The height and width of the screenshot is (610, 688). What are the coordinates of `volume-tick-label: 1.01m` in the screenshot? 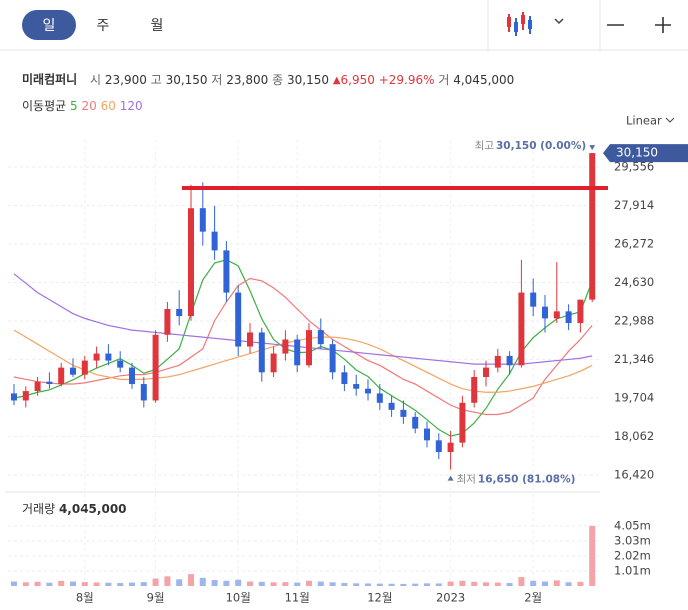 It's located at (632, 570).